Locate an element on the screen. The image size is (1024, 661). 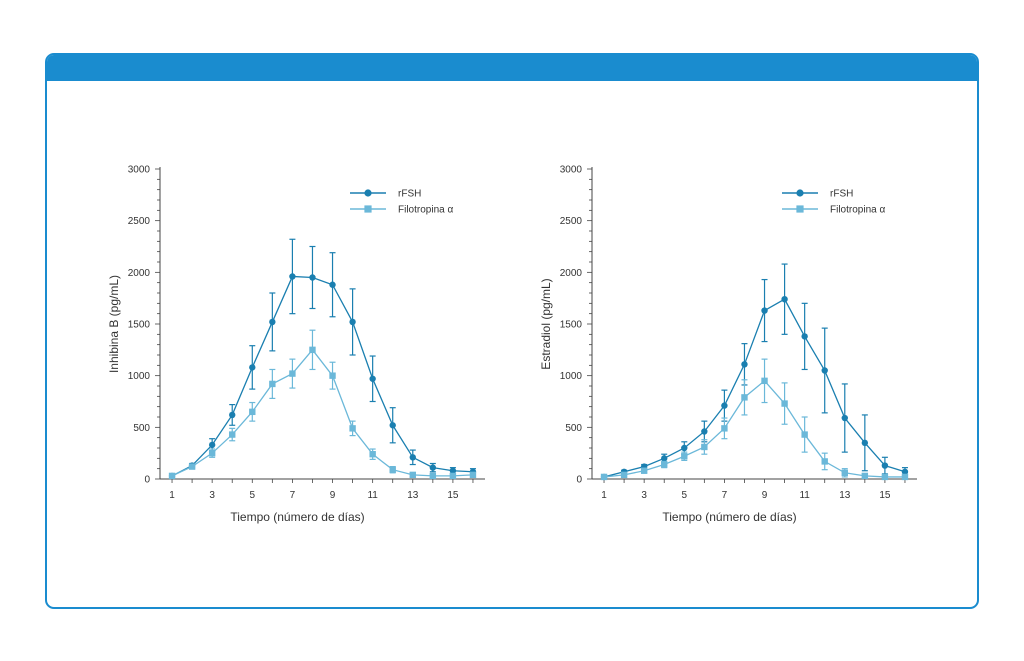
series-filotropina is located at coordinates (754, 419).